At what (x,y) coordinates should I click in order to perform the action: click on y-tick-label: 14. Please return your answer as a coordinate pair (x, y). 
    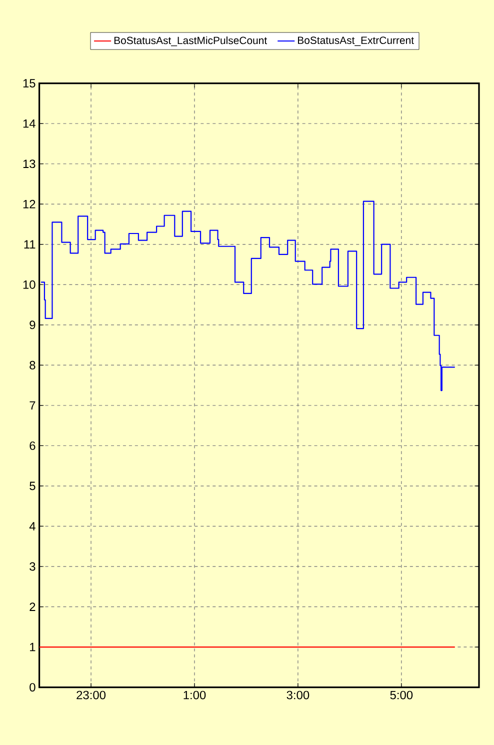
    Looking at the image, I should click on (29, 123).